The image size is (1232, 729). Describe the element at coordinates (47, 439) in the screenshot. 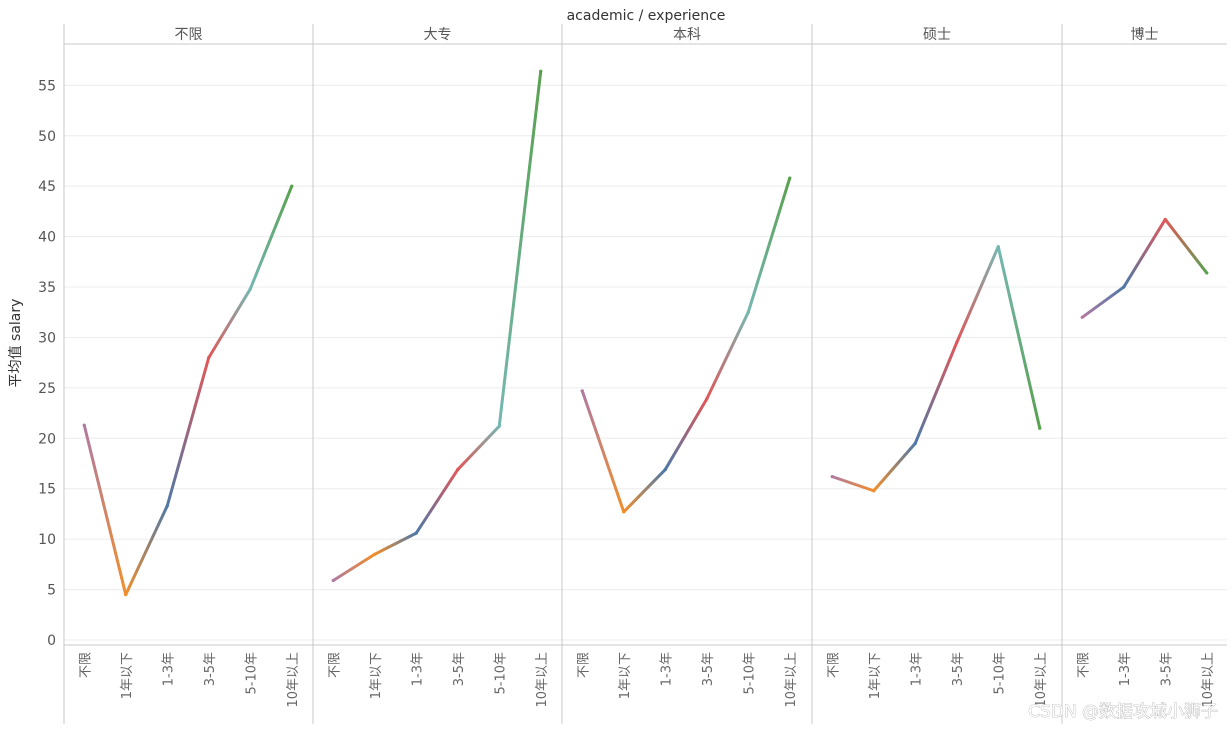

I see `y-tick-label: 20` at that location.